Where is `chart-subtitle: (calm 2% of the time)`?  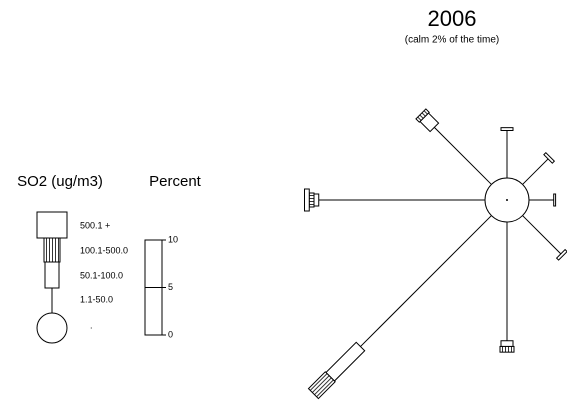 chart-subtitle: (calm 2% of the time) is located at coordinates (452, 40).